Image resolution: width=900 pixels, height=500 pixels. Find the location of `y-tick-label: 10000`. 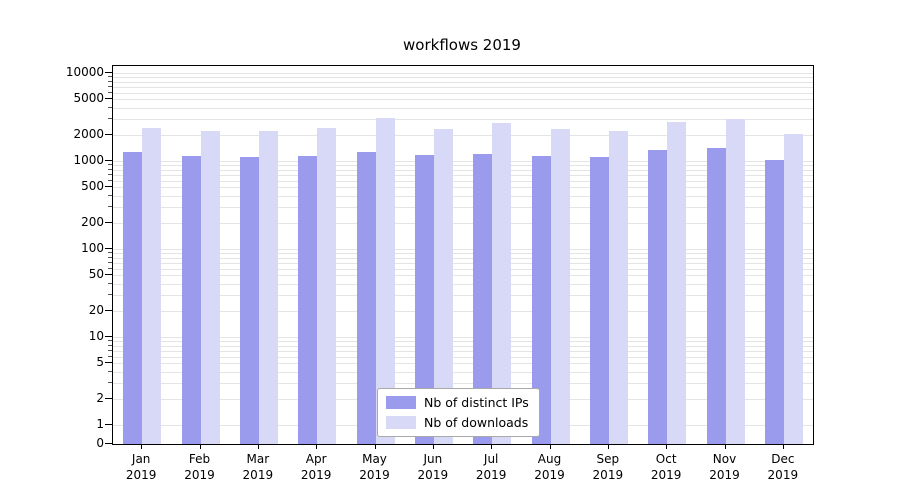

y-tick-label: 10000 is located at coordinates (84, 72).